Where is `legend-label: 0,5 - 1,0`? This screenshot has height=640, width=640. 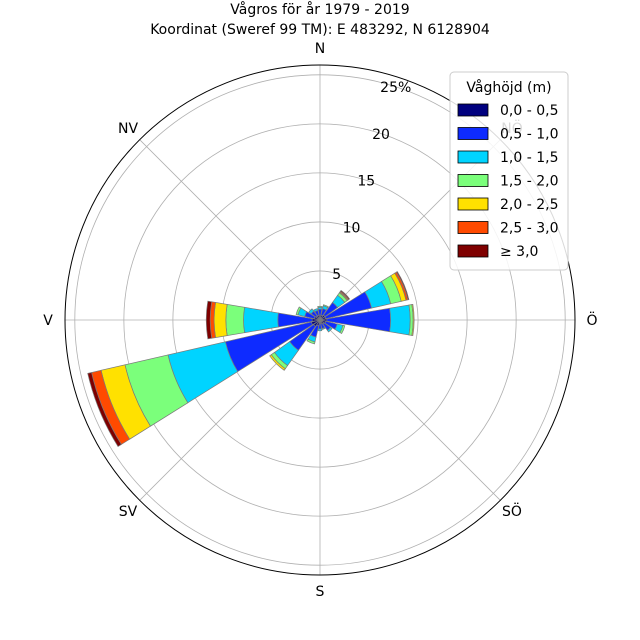
legend-label: 0,5 - 1,0 is located at coordinates (529, 135).